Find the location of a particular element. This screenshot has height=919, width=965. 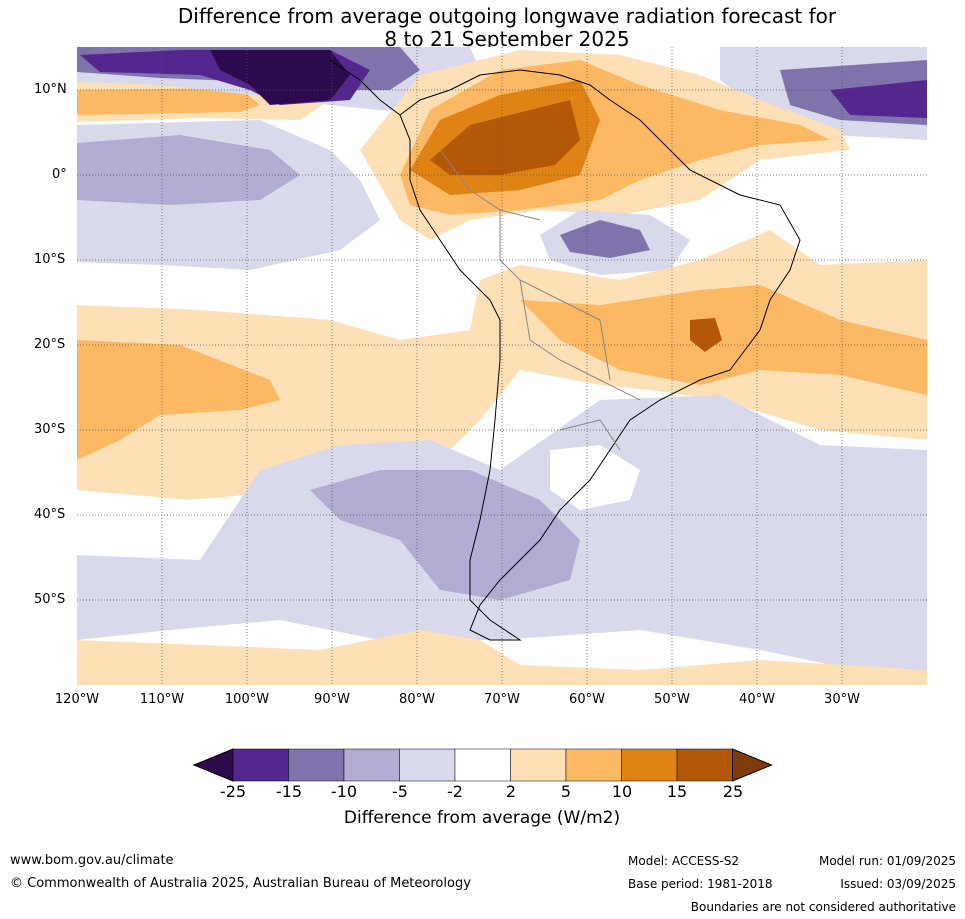

lat-label-10n: 10°N is located at coordinates (50, 89).